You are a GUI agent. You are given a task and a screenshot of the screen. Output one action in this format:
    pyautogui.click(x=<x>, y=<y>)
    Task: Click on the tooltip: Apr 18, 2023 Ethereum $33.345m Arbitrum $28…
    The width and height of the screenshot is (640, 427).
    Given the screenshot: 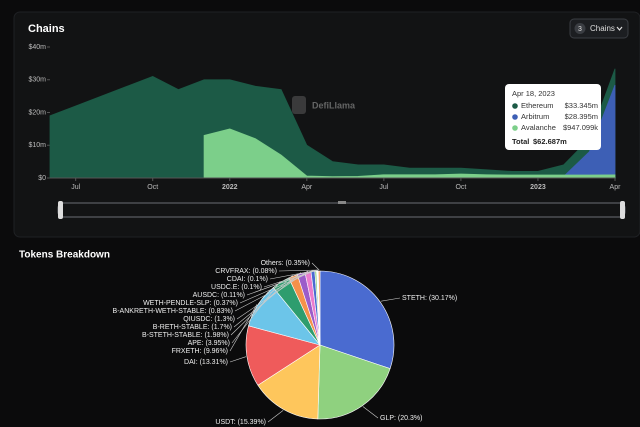 What is the action you would take?
    pyautogui.click(x=553, y=117)
    